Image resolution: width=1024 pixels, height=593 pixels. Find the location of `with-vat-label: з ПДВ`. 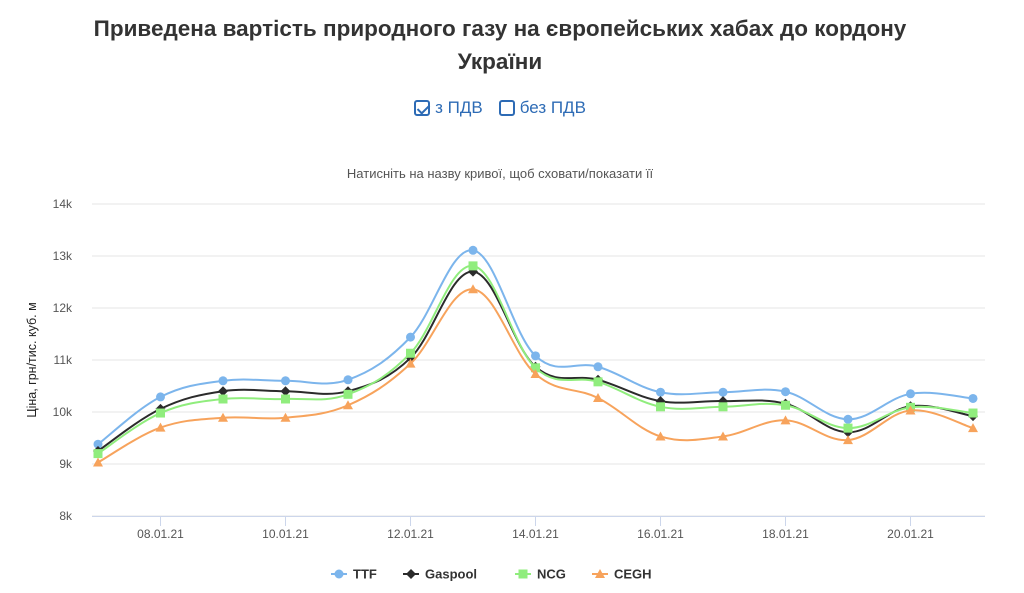

with-vat-label: з ПДВ is located at coordinates (459, 107).